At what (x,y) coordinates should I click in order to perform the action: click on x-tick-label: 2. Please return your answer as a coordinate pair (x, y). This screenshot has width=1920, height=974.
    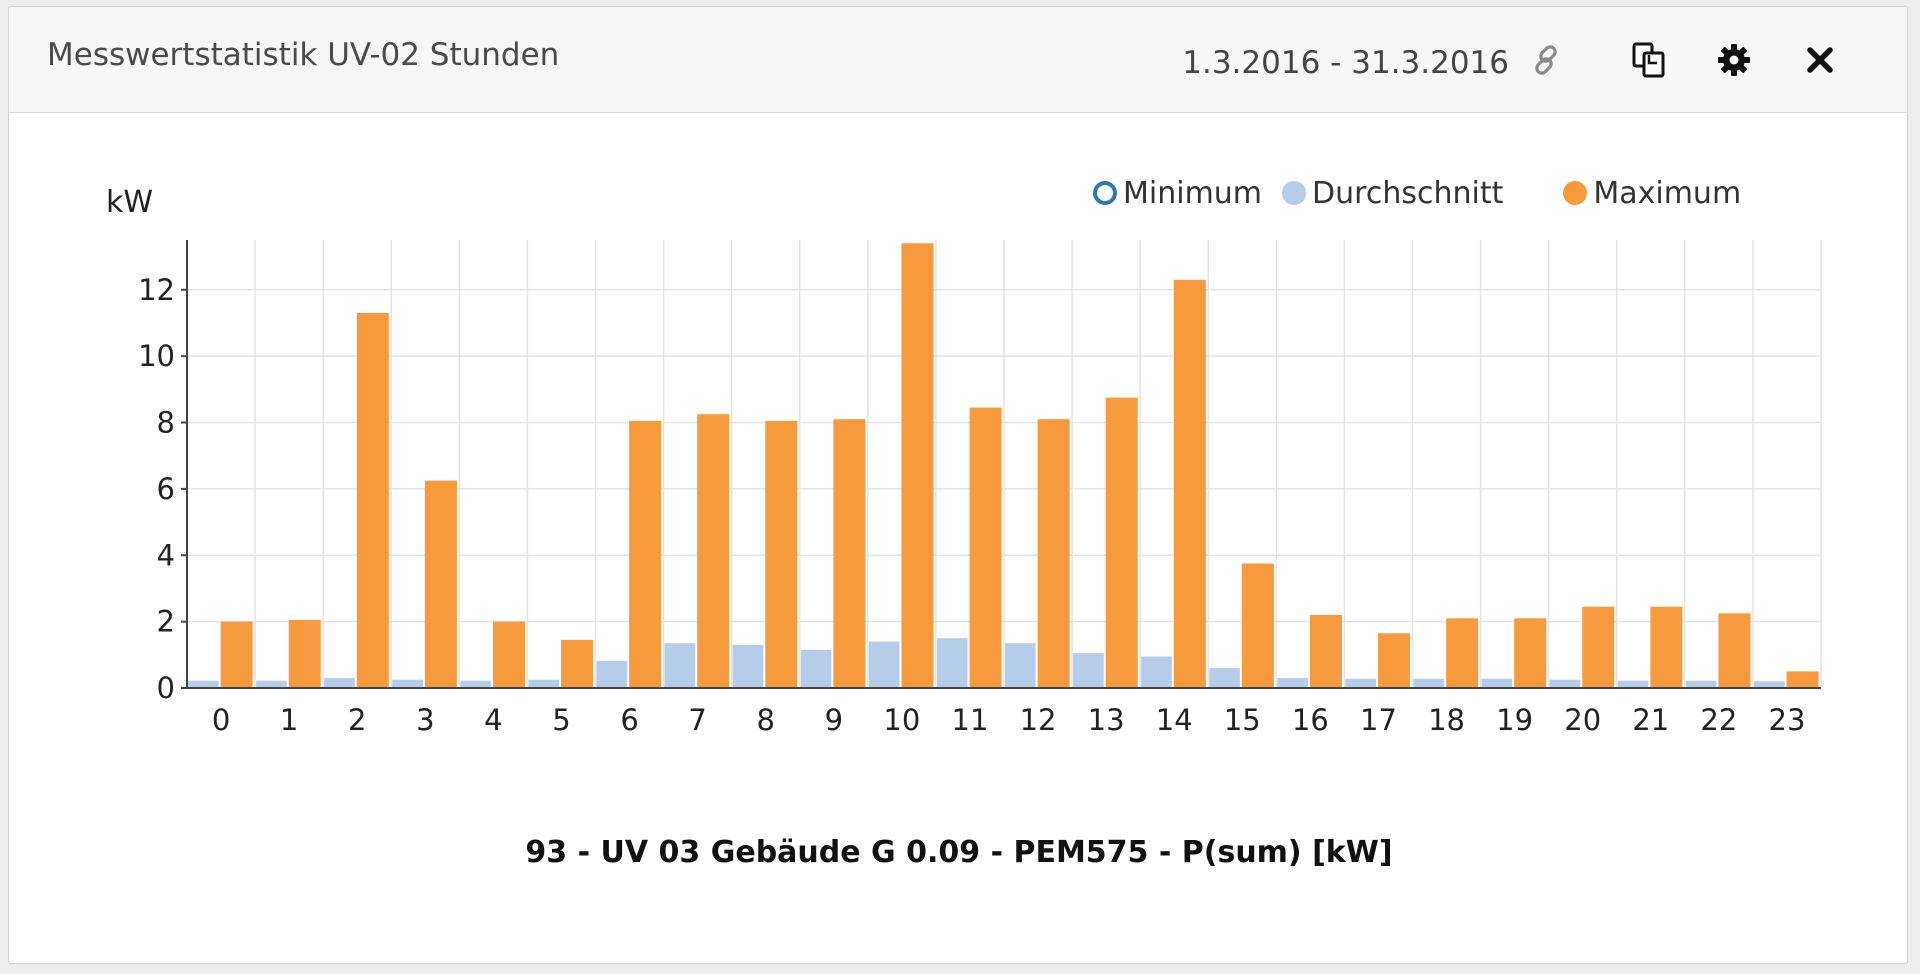
    Looking at the image, I should click on (357, 720).